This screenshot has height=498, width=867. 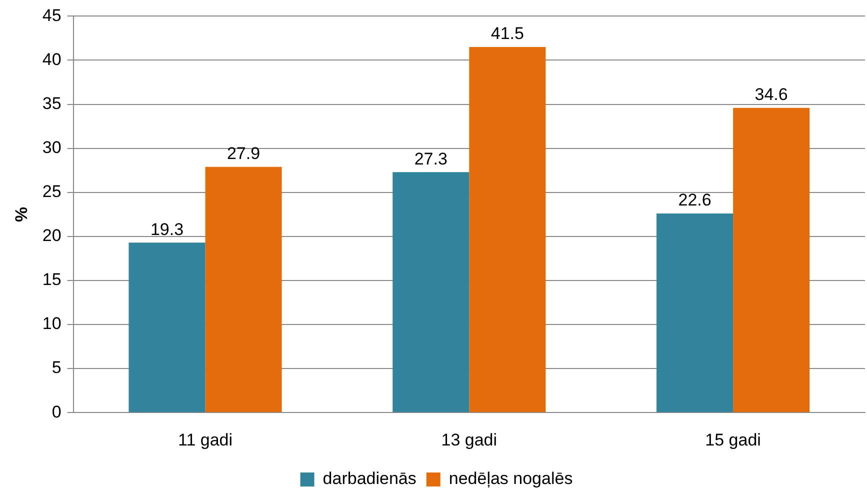 What do you see at coordinates (52, 15) in the screenshot?
I see `y-tick-label: 45` at bounding box center [52, 15].